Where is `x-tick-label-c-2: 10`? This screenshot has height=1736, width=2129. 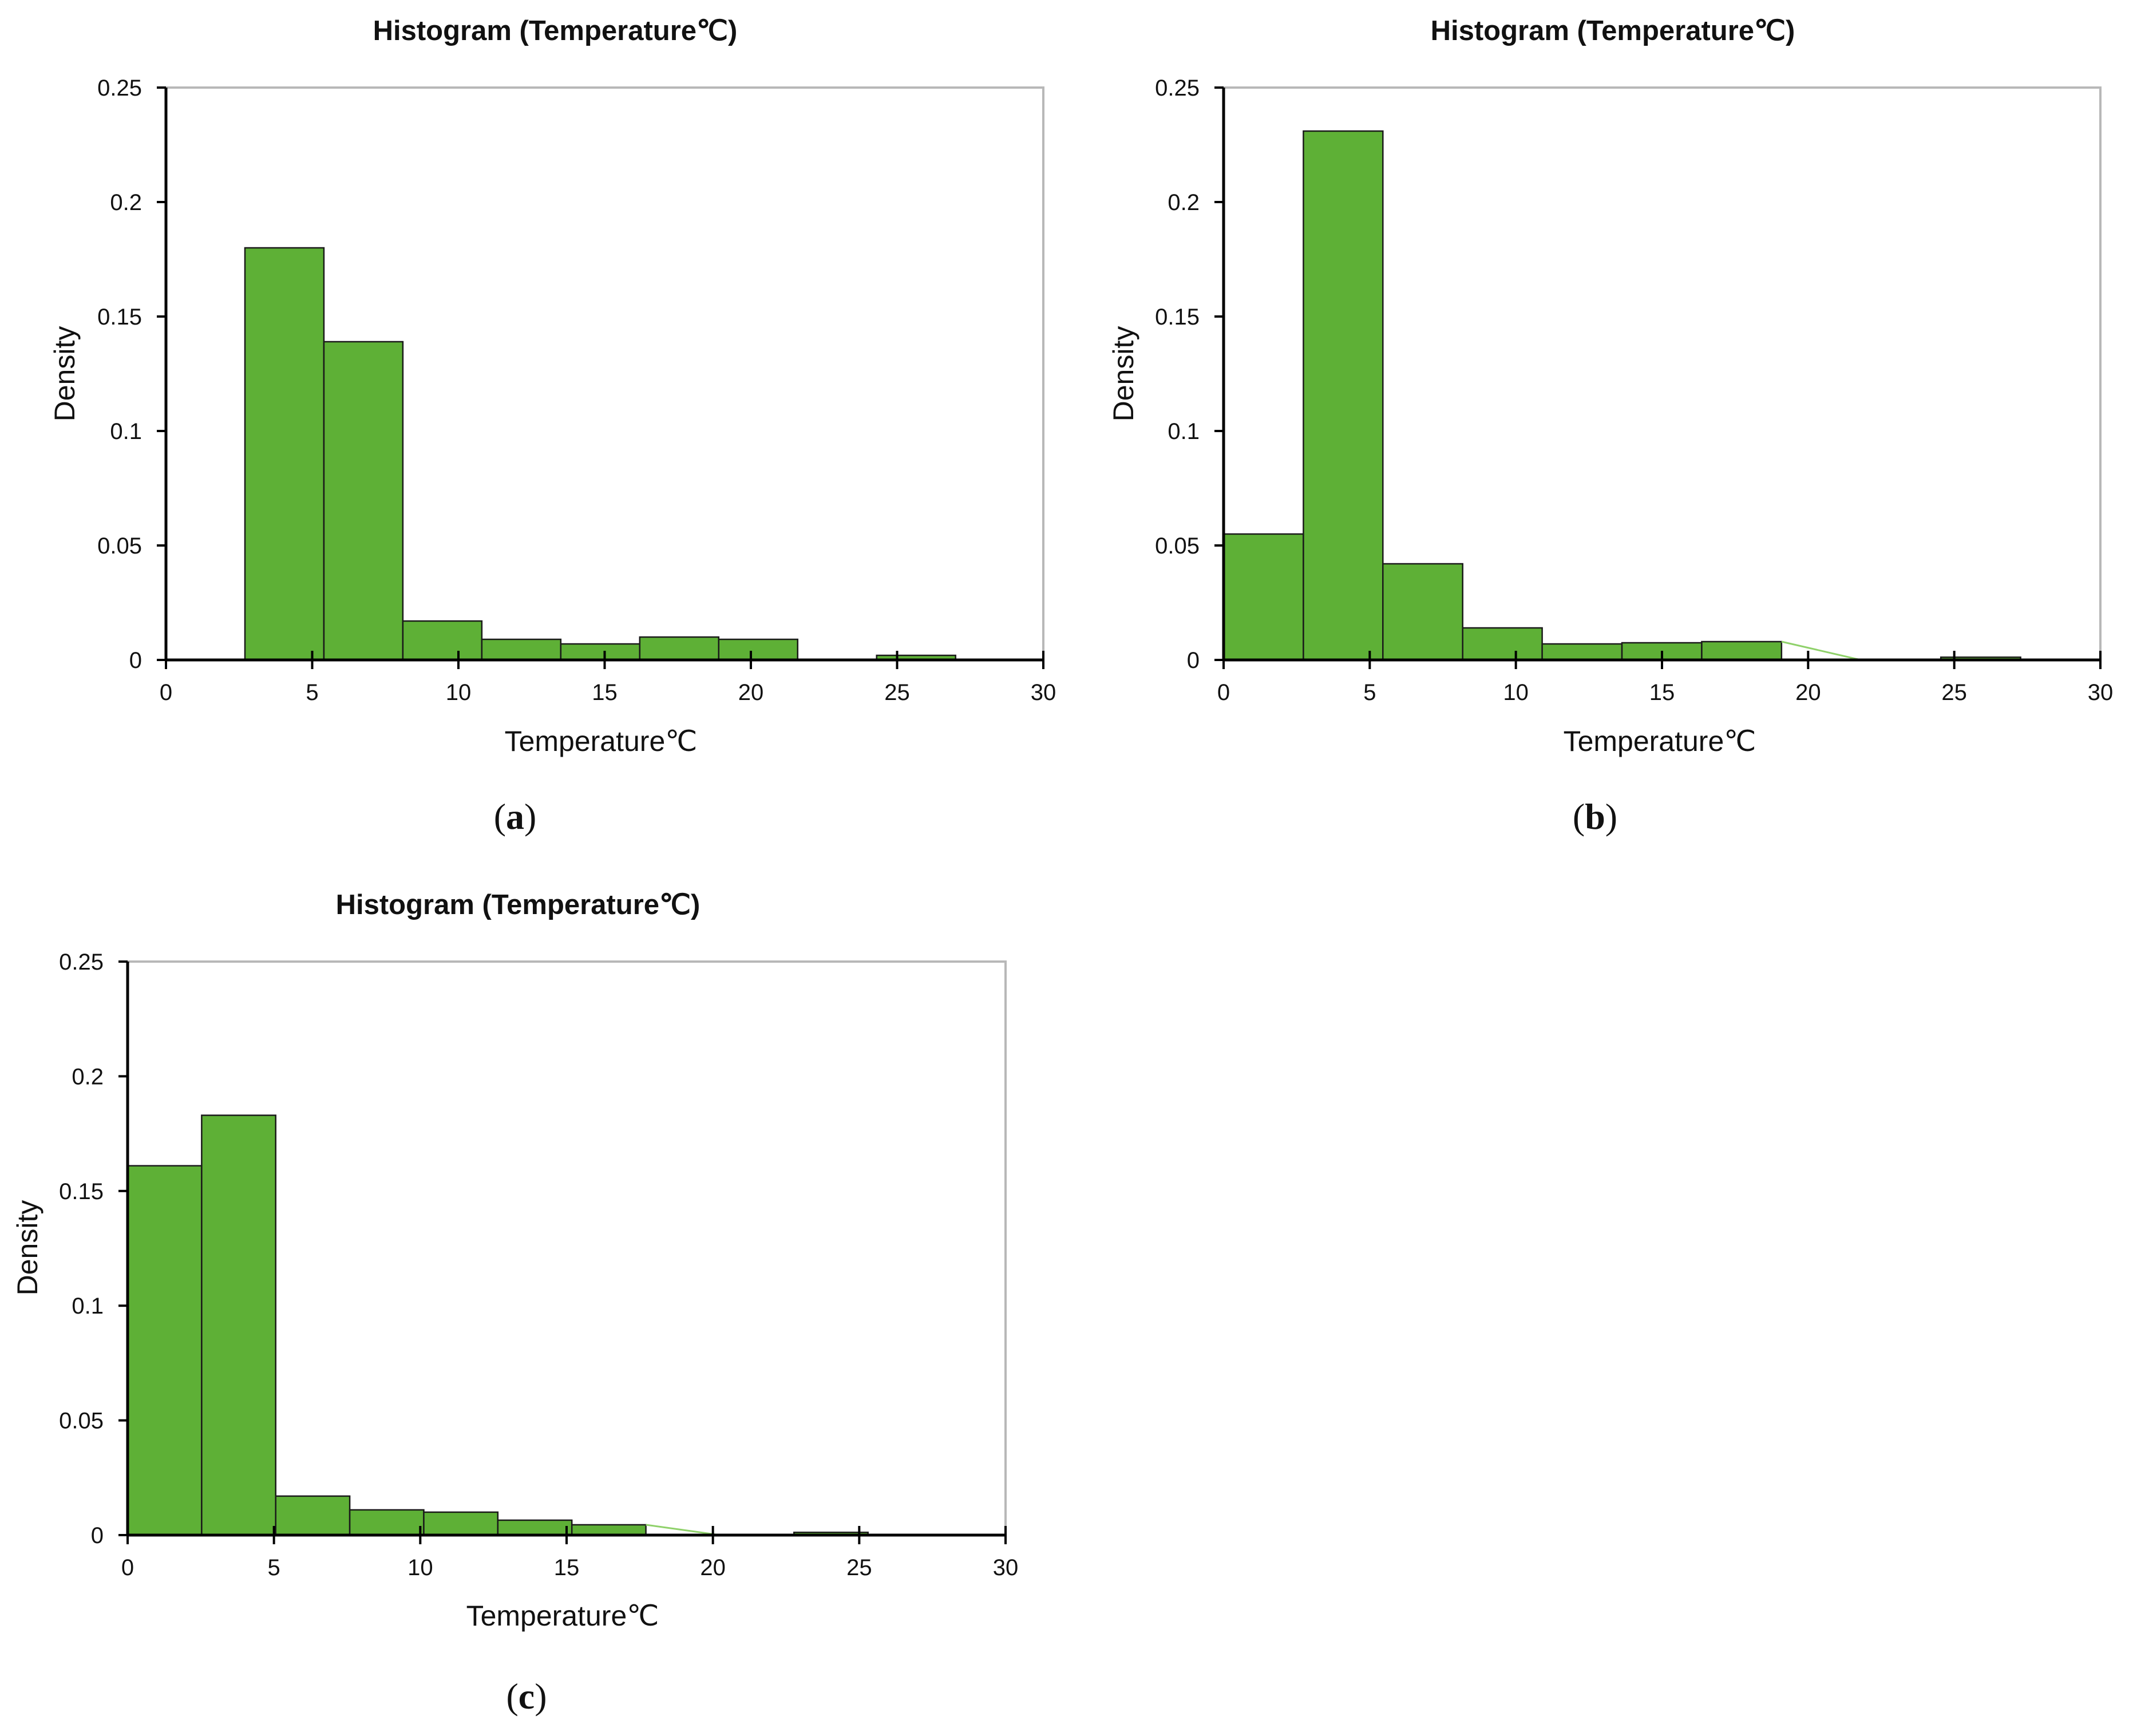
x-tick-label-c-2: 10 is located at coordinates (420, 1567).